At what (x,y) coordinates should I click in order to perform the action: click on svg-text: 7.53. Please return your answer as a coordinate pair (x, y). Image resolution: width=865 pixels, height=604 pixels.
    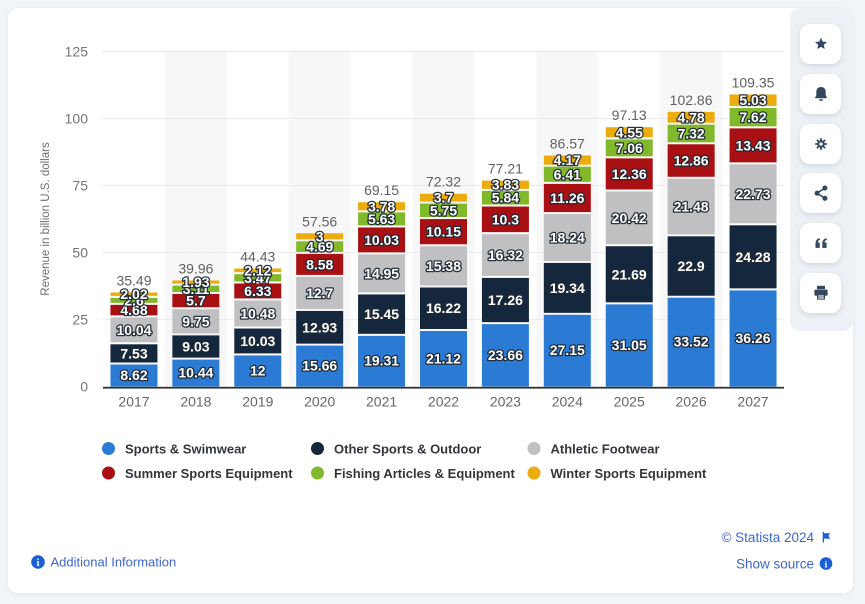
    Looking at the image, I should click on (133, 353).